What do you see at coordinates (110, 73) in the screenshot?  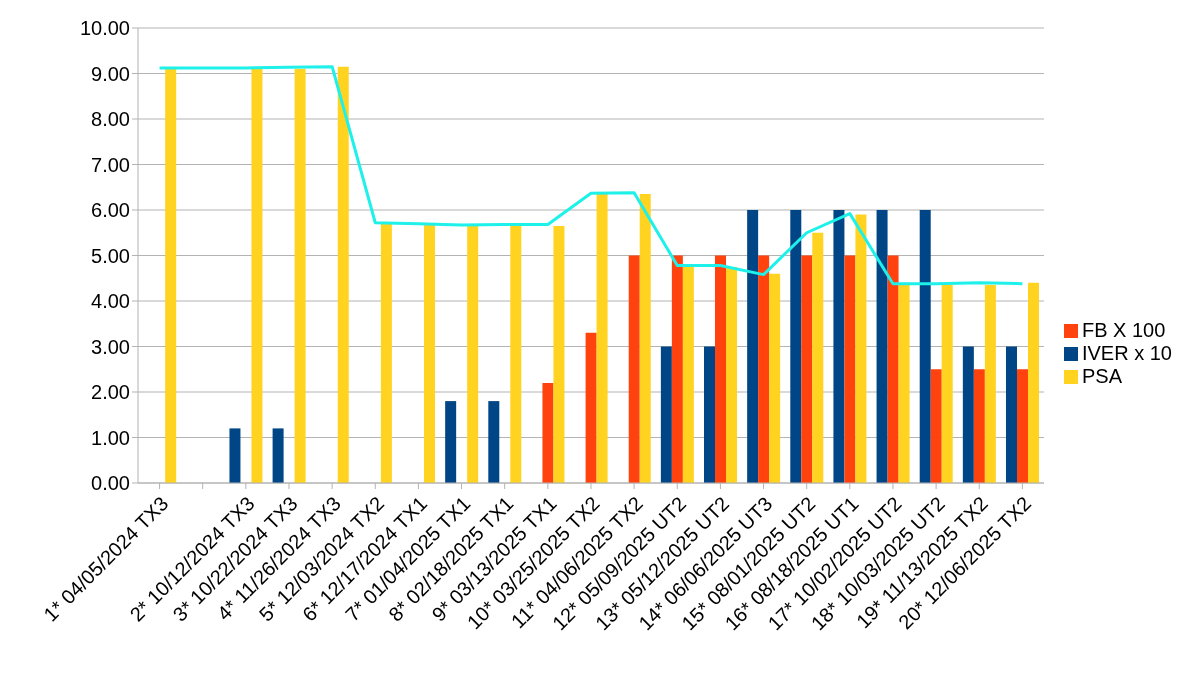 I see `y-tick-label: 9.00` at bounding box center [110, 73].